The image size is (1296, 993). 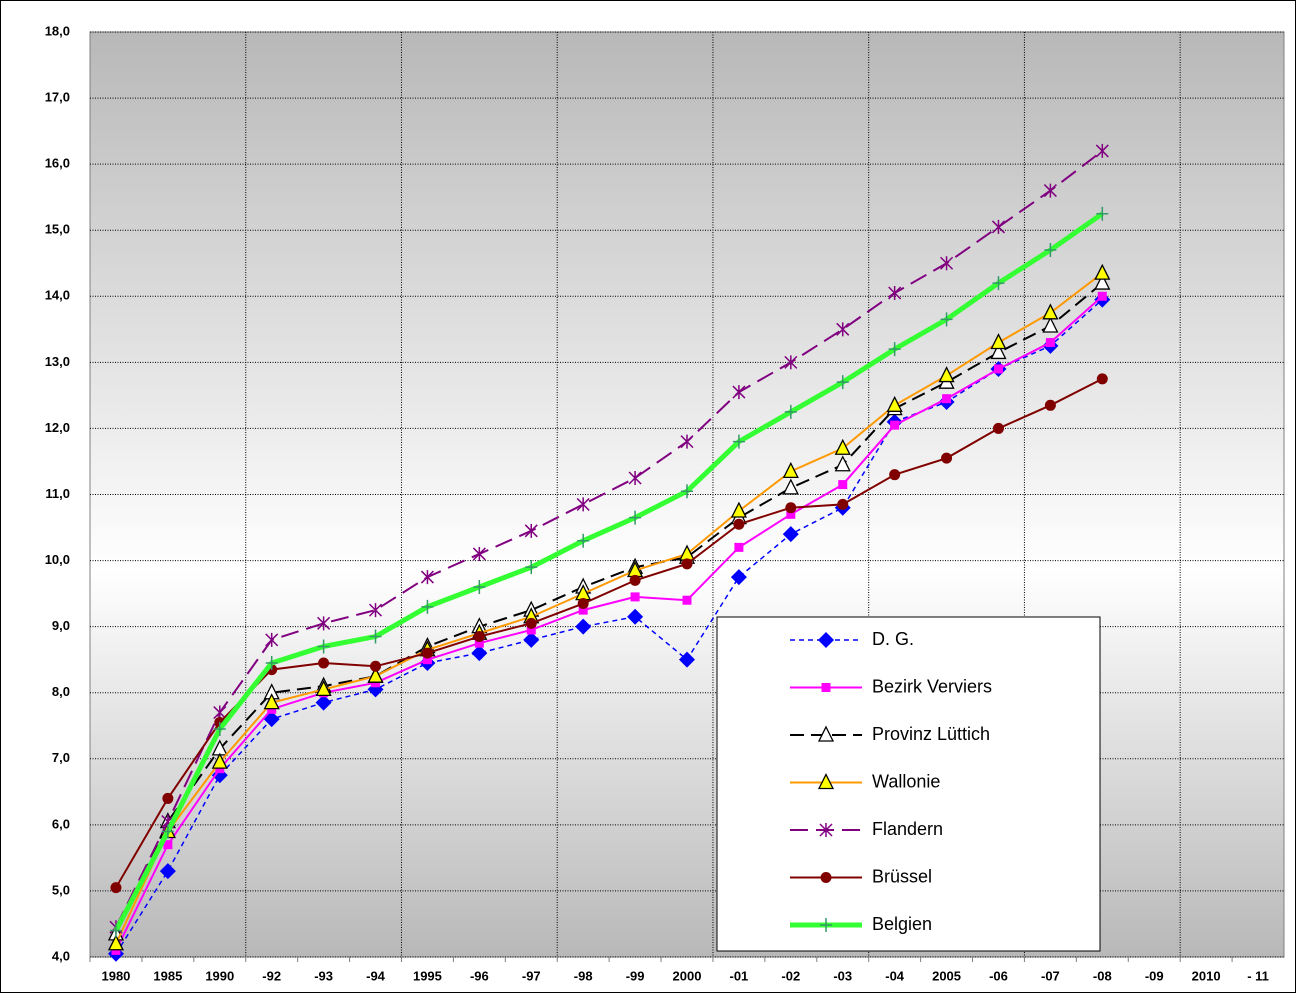 What do you see at coordinates (61, 757) in the screenshot?
I see `y-tick-label: 7,0` at bounding box center [61, 757].